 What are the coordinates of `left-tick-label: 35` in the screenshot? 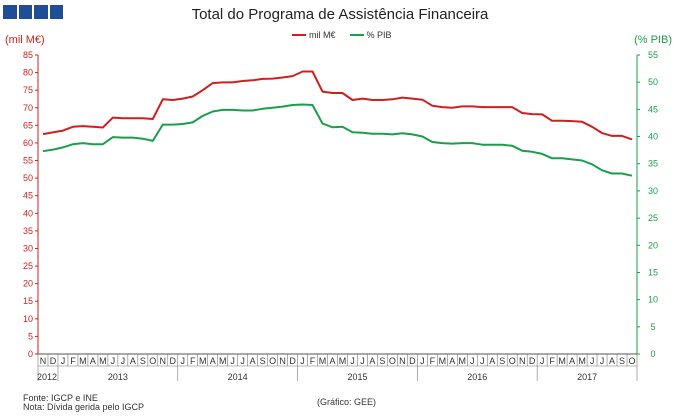 It's located at (28, 231).